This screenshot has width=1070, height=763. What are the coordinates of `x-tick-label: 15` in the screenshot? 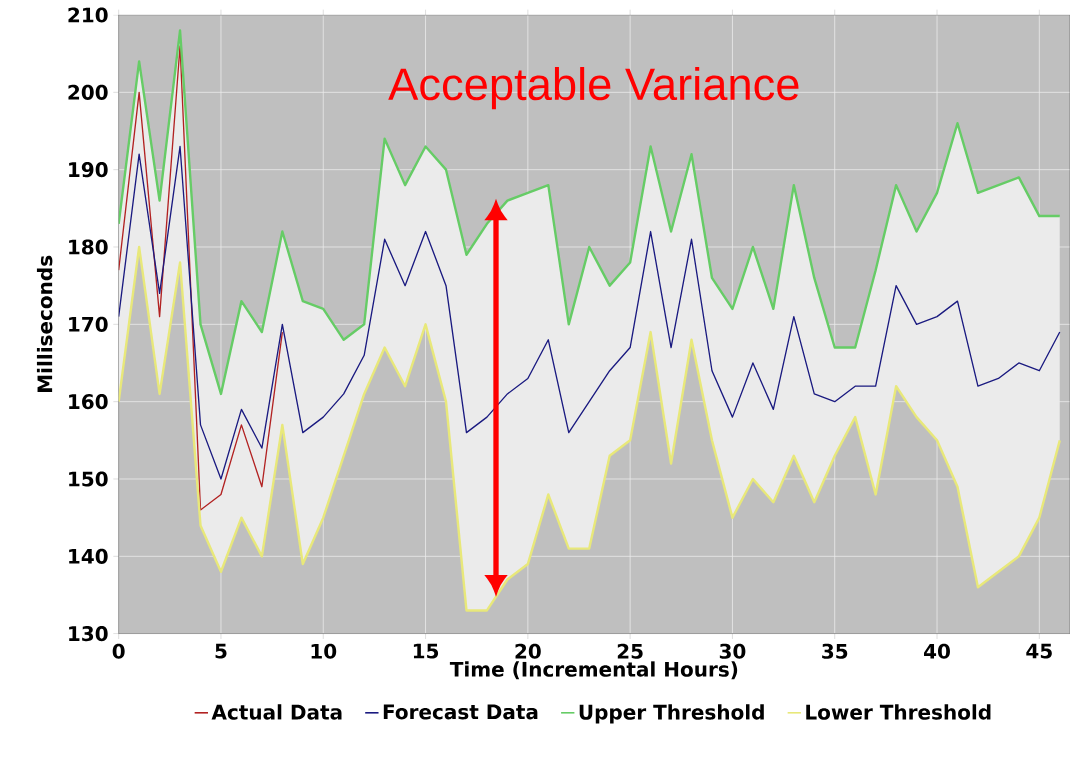 It's located at (426, 651).